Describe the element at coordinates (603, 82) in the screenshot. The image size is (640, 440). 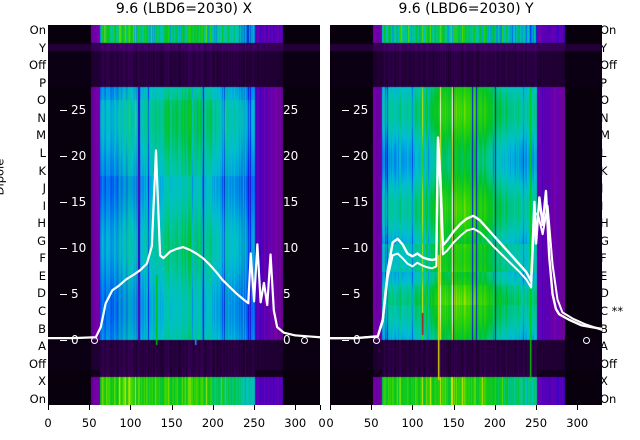
I see `category-label-right-3: P` at that location.